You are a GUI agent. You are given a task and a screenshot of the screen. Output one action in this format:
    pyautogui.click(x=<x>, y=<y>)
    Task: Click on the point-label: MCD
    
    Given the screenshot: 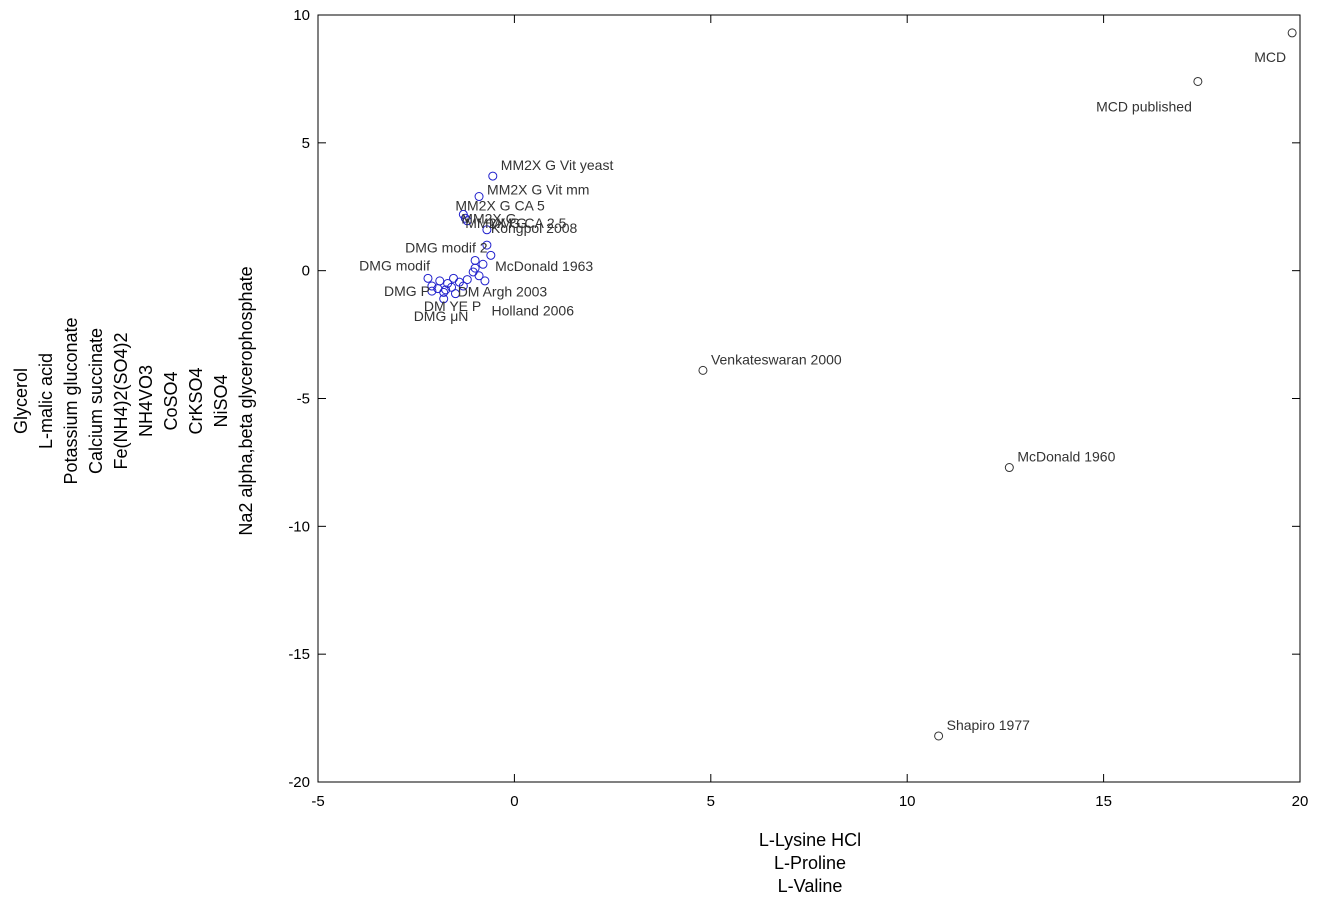 What is the action you would take?
    pyautogui.click(x=1270, y=57)
    